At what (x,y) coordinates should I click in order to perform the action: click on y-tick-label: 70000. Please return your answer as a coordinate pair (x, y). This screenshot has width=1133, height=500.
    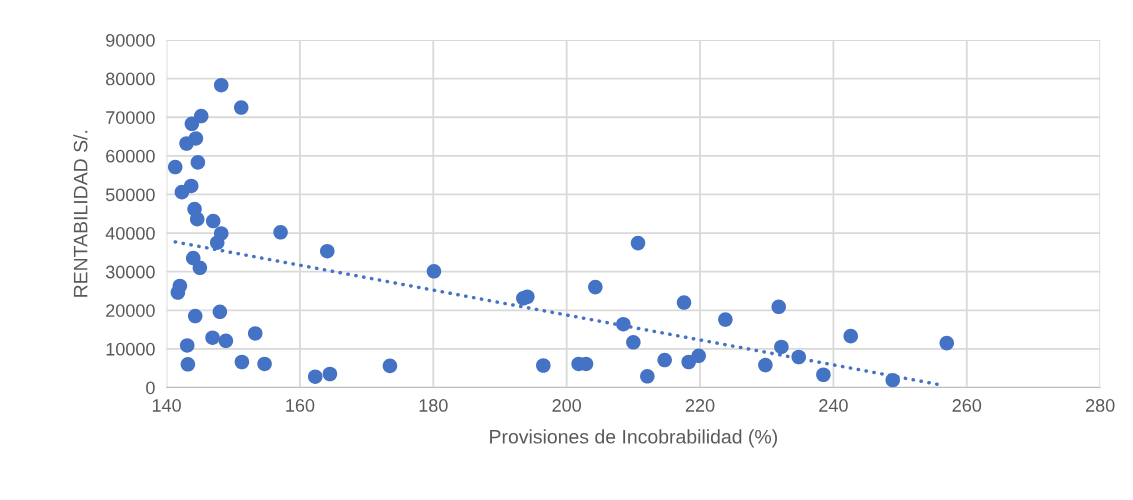
    Looking at the image, I should click on (130, 117).